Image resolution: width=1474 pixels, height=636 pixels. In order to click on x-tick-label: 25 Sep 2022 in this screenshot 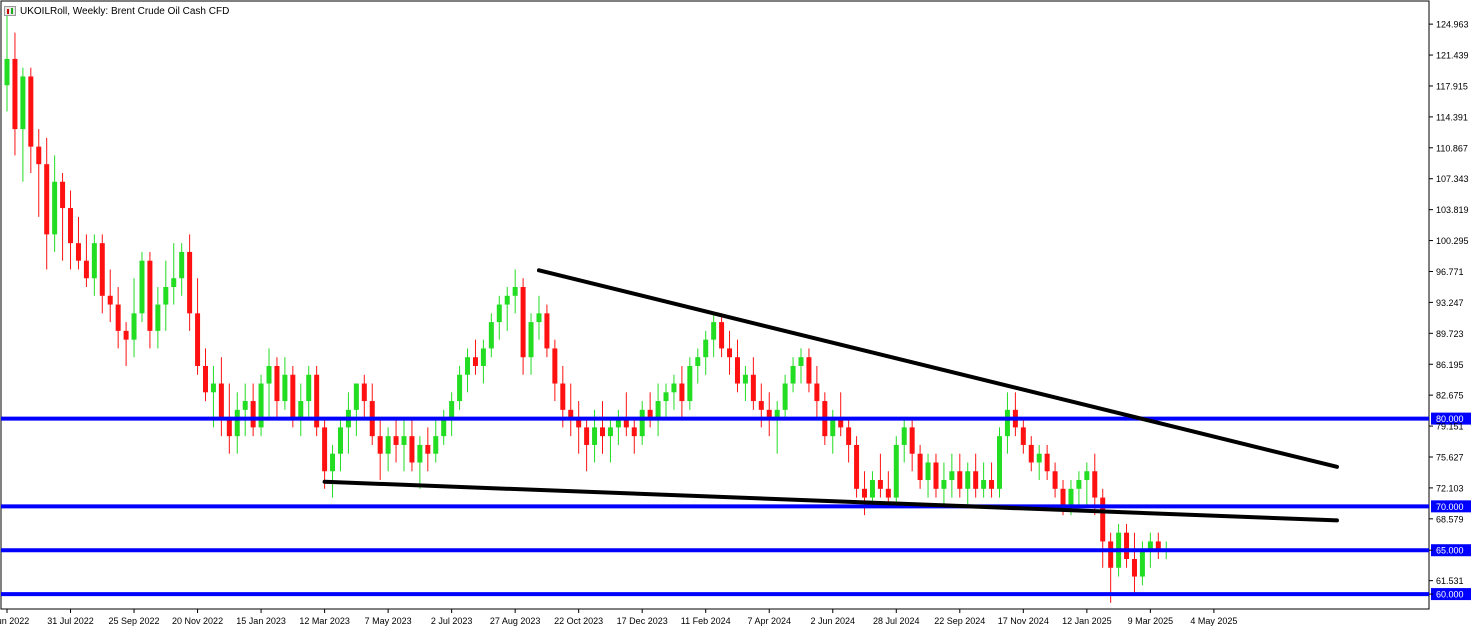, I will do `click(134, 621)`.